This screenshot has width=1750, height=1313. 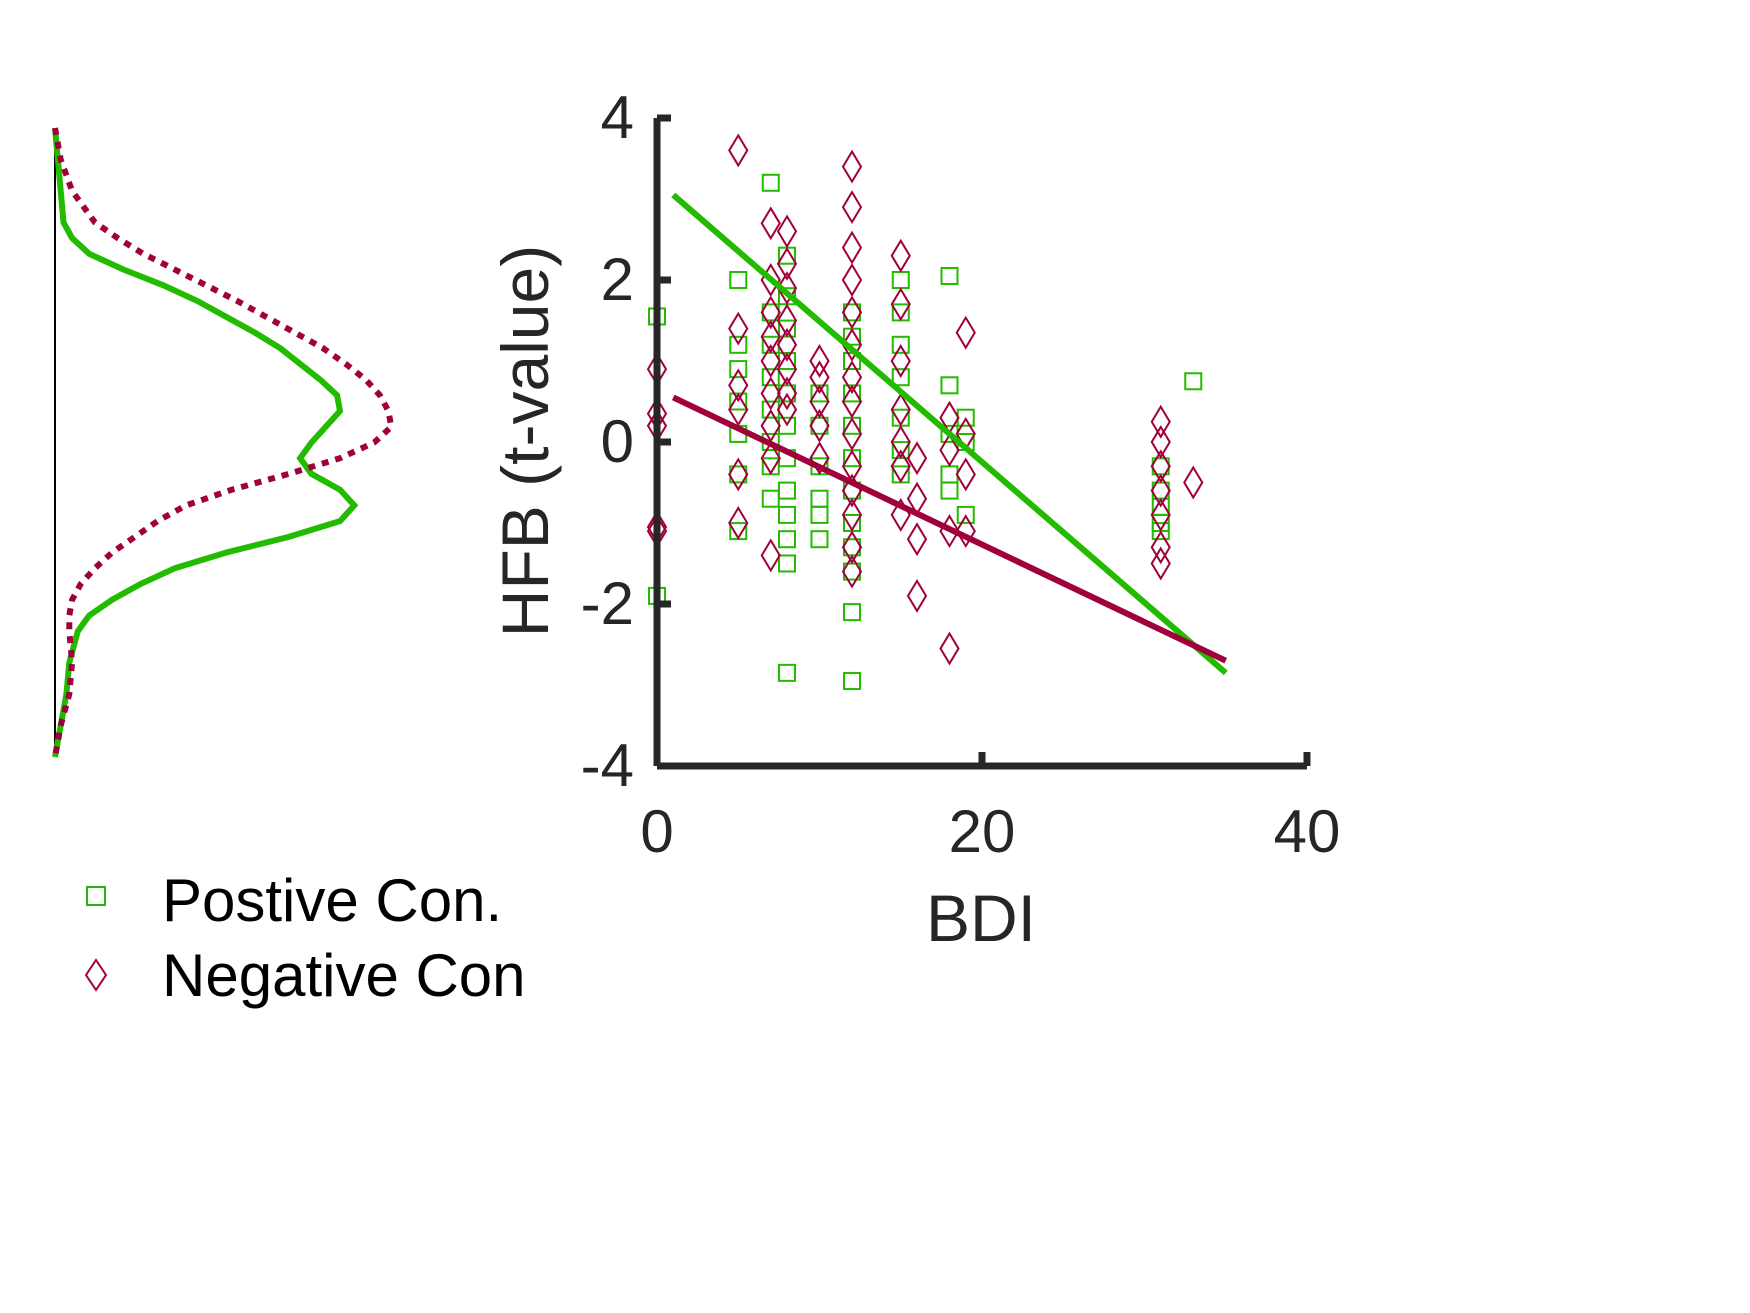 I want to click on density-curve-positive, so click(x=205, y=442).